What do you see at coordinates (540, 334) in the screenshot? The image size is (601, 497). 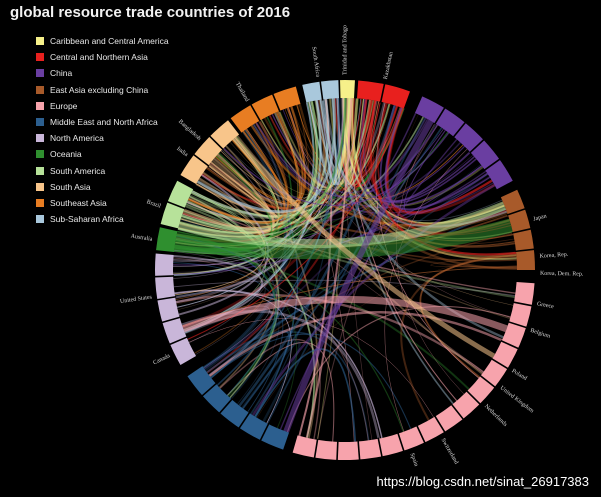 I see `country-label: Belgium` at bounding box center [540, 334].